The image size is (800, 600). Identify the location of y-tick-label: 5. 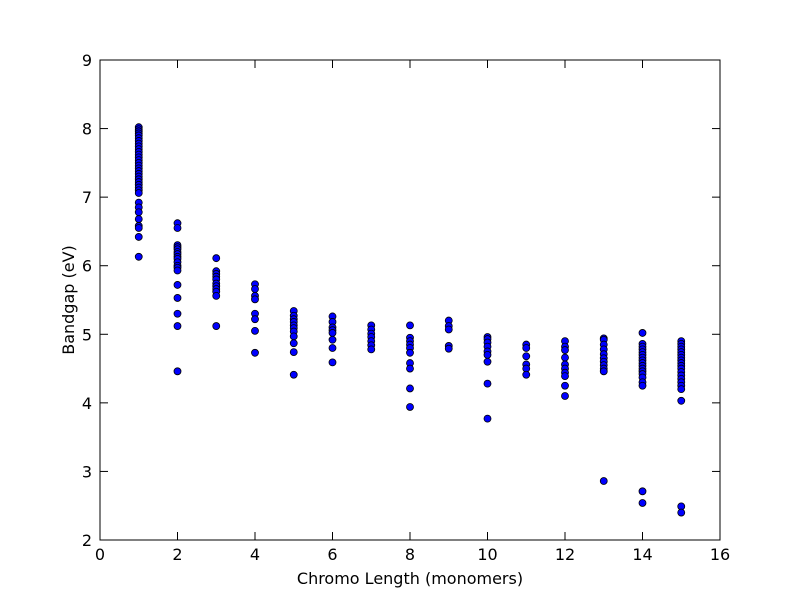
(87, 334).